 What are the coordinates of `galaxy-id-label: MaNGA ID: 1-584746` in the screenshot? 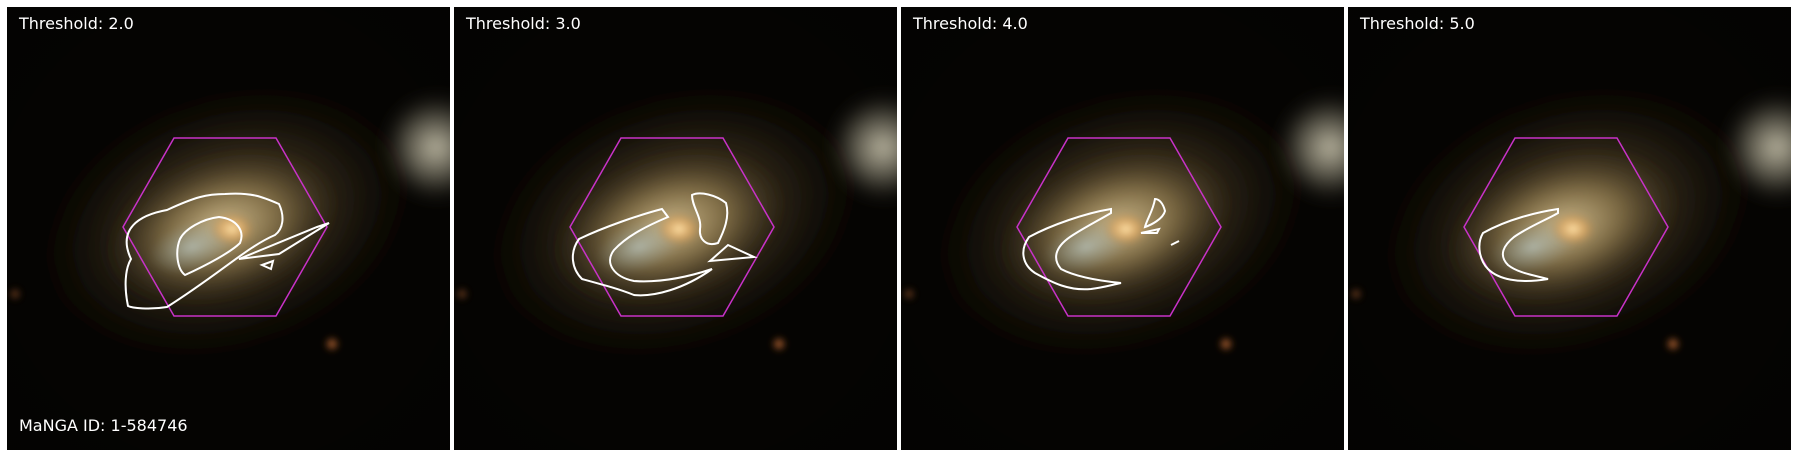 It's located at (103, 425).